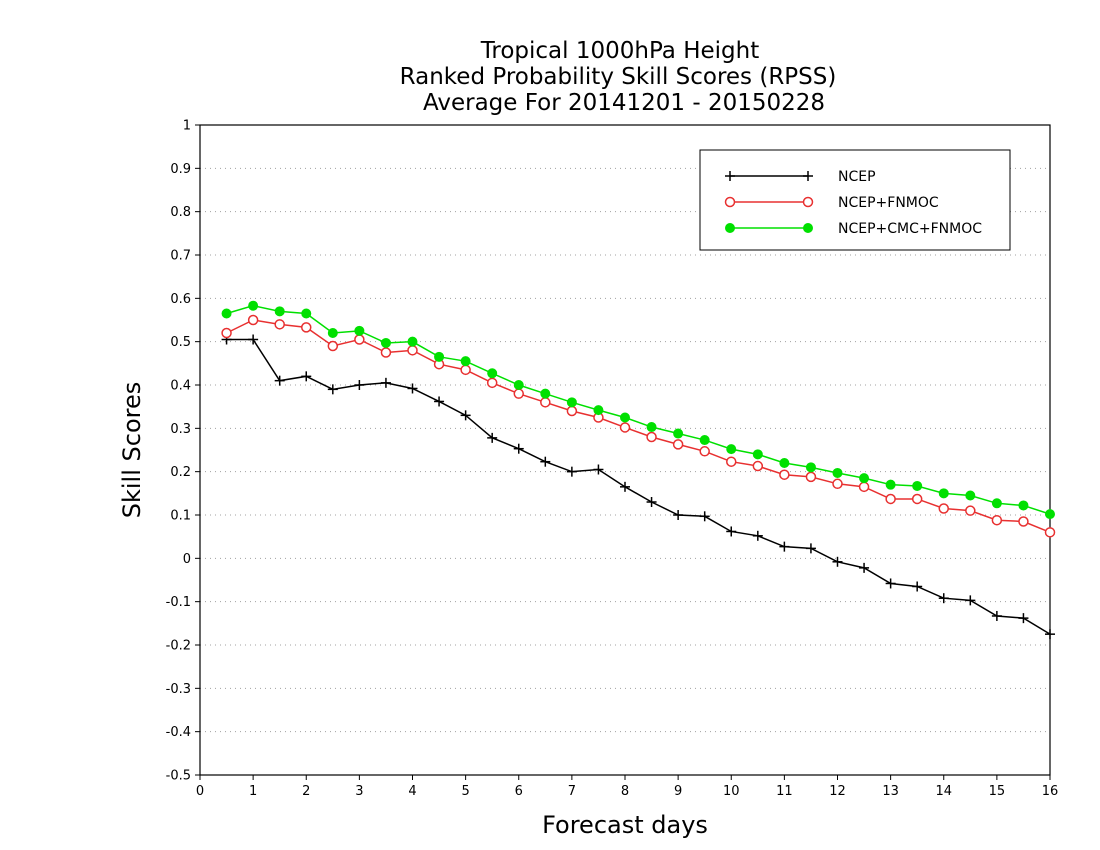  I want to click on y-tick-label: -0.5, so click(178, 776).